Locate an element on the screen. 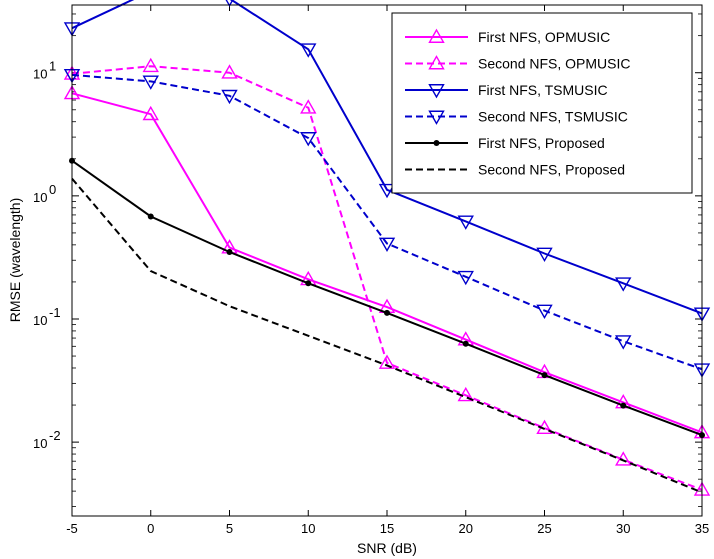 The image size is (714, 559). y-tick-label: 10⁻² is located at coordinates (47, 439).